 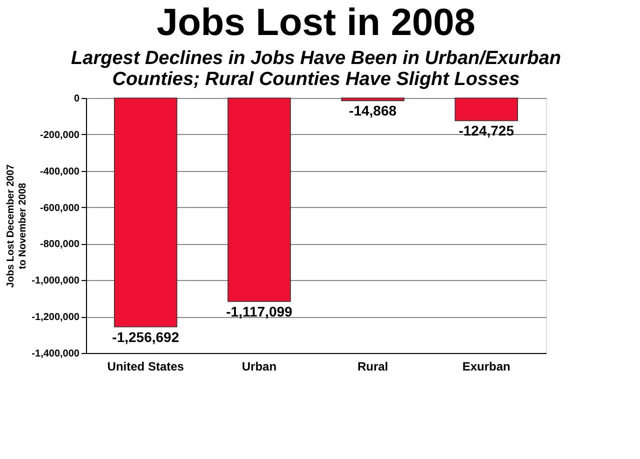 What do you see at coordinates (17, 226) in the screenshot?
I see `y-axis-title: Jobs Lost December 2007 to November 2008` at bounding box center [17, 226].